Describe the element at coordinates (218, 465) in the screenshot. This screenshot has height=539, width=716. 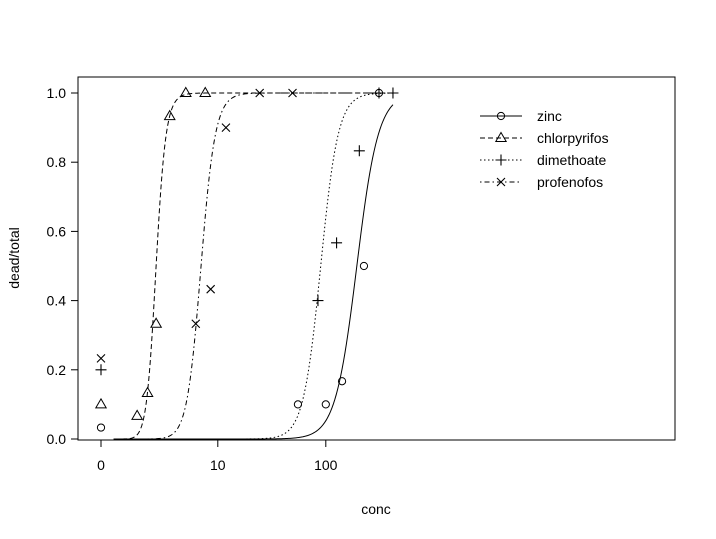
I see `x-tick-label-1: 10` at that location.